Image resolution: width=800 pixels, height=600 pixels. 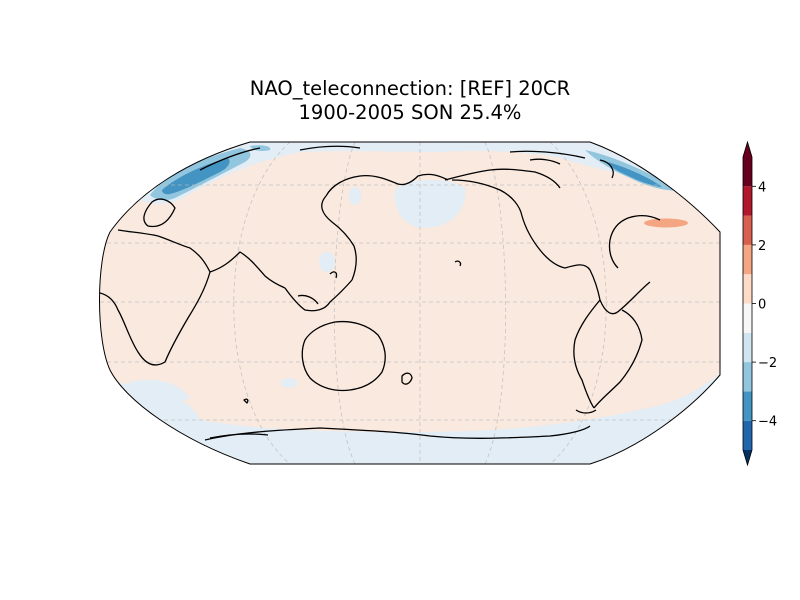 What do you see at coordinates (327, 262) in the screenshot?
I see `negative-anomaly-west-pacific` at bounding box center [327, 262].